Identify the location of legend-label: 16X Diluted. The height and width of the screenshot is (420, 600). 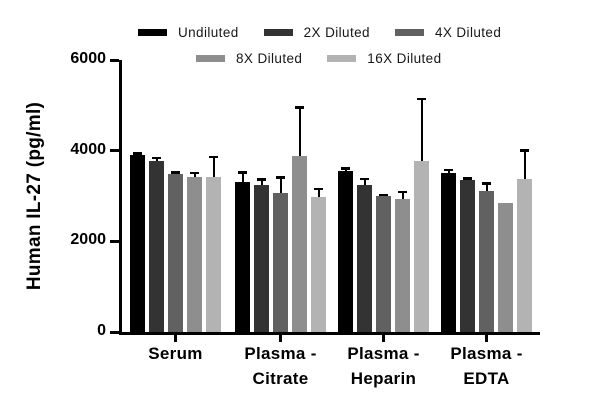
(404, 58).